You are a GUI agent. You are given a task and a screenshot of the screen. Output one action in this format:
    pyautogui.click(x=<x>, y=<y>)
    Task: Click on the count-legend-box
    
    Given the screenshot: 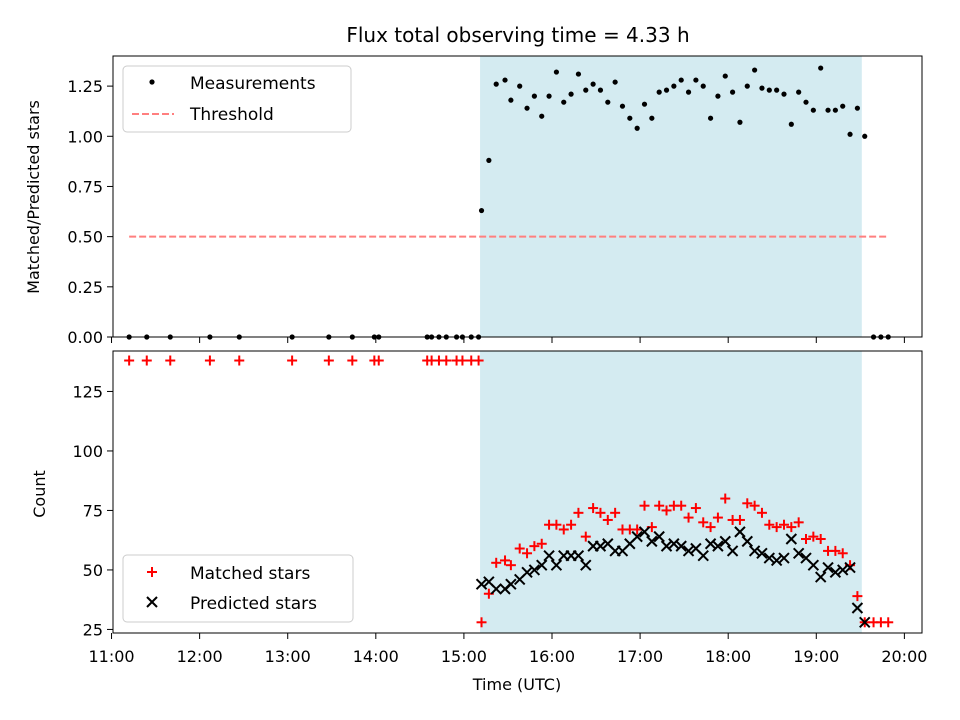 What is the action you would take?
    pyautogui.click(x=238, y=588)
    